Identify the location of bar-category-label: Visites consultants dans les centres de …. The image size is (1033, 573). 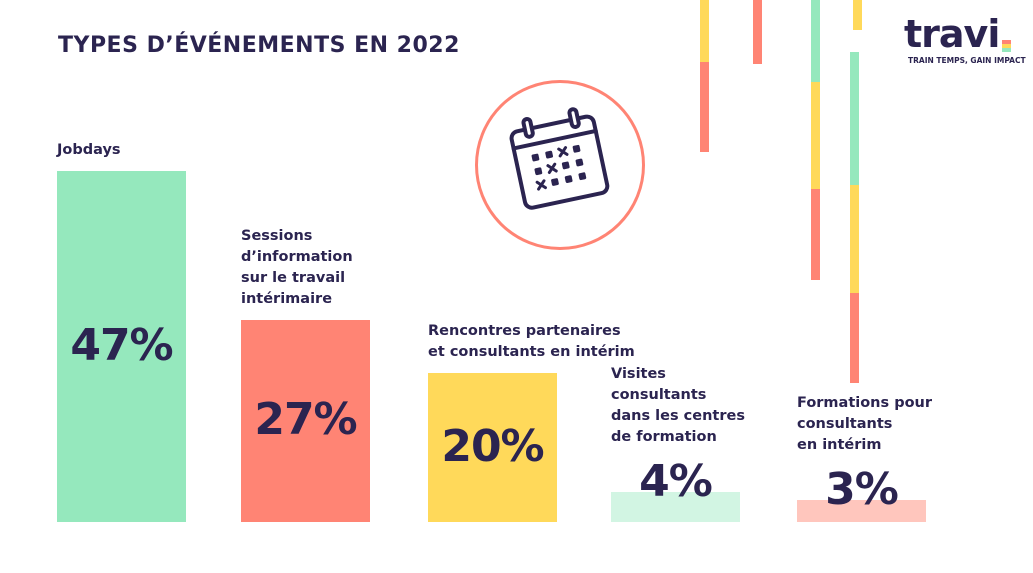
(678, 405).